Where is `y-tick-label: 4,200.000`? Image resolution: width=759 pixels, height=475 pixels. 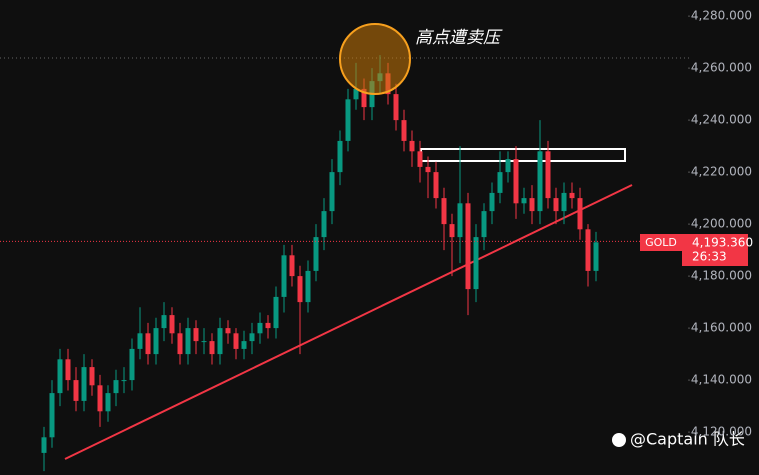 y-tick-label: 4,200.000 is located at coordinates (721, 224).